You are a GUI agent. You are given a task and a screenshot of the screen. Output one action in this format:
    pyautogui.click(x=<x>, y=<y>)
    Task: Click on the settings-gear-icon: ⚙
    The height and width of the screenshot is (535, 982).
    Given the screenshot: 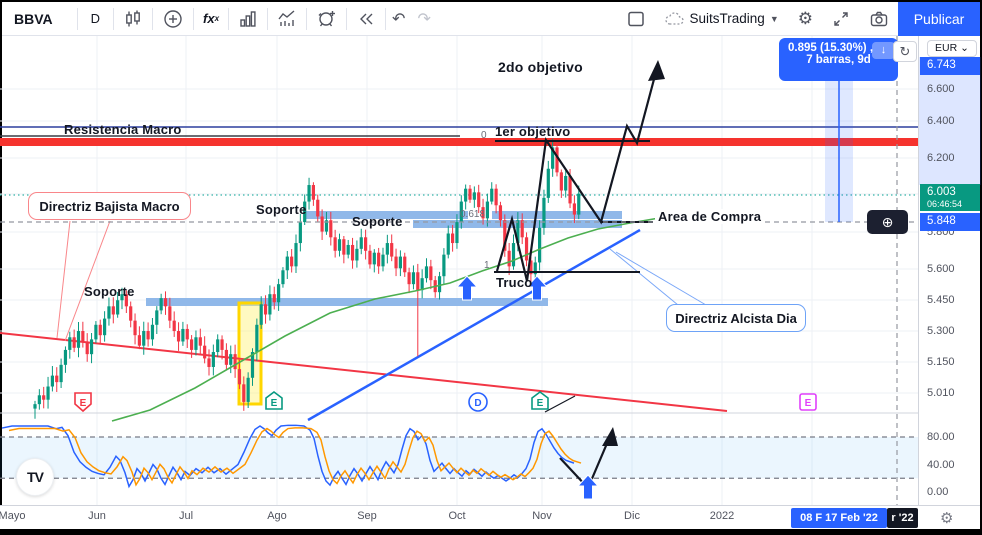 What is the action you would take?
    pyautogui.click(x=805, y=18)
    